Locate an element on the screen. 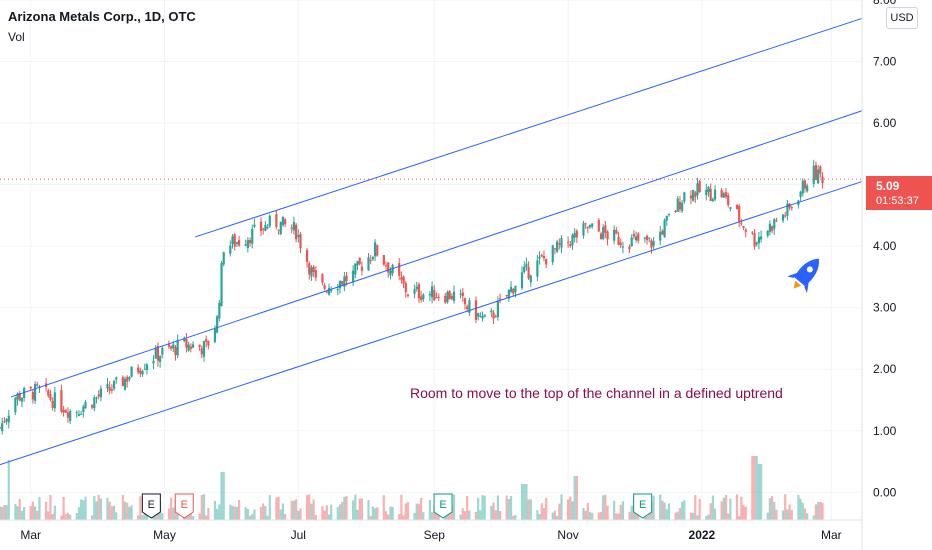  symbol-title: Arizona Metals Corp., 1D, OTC is located at coordinates (102, 16).